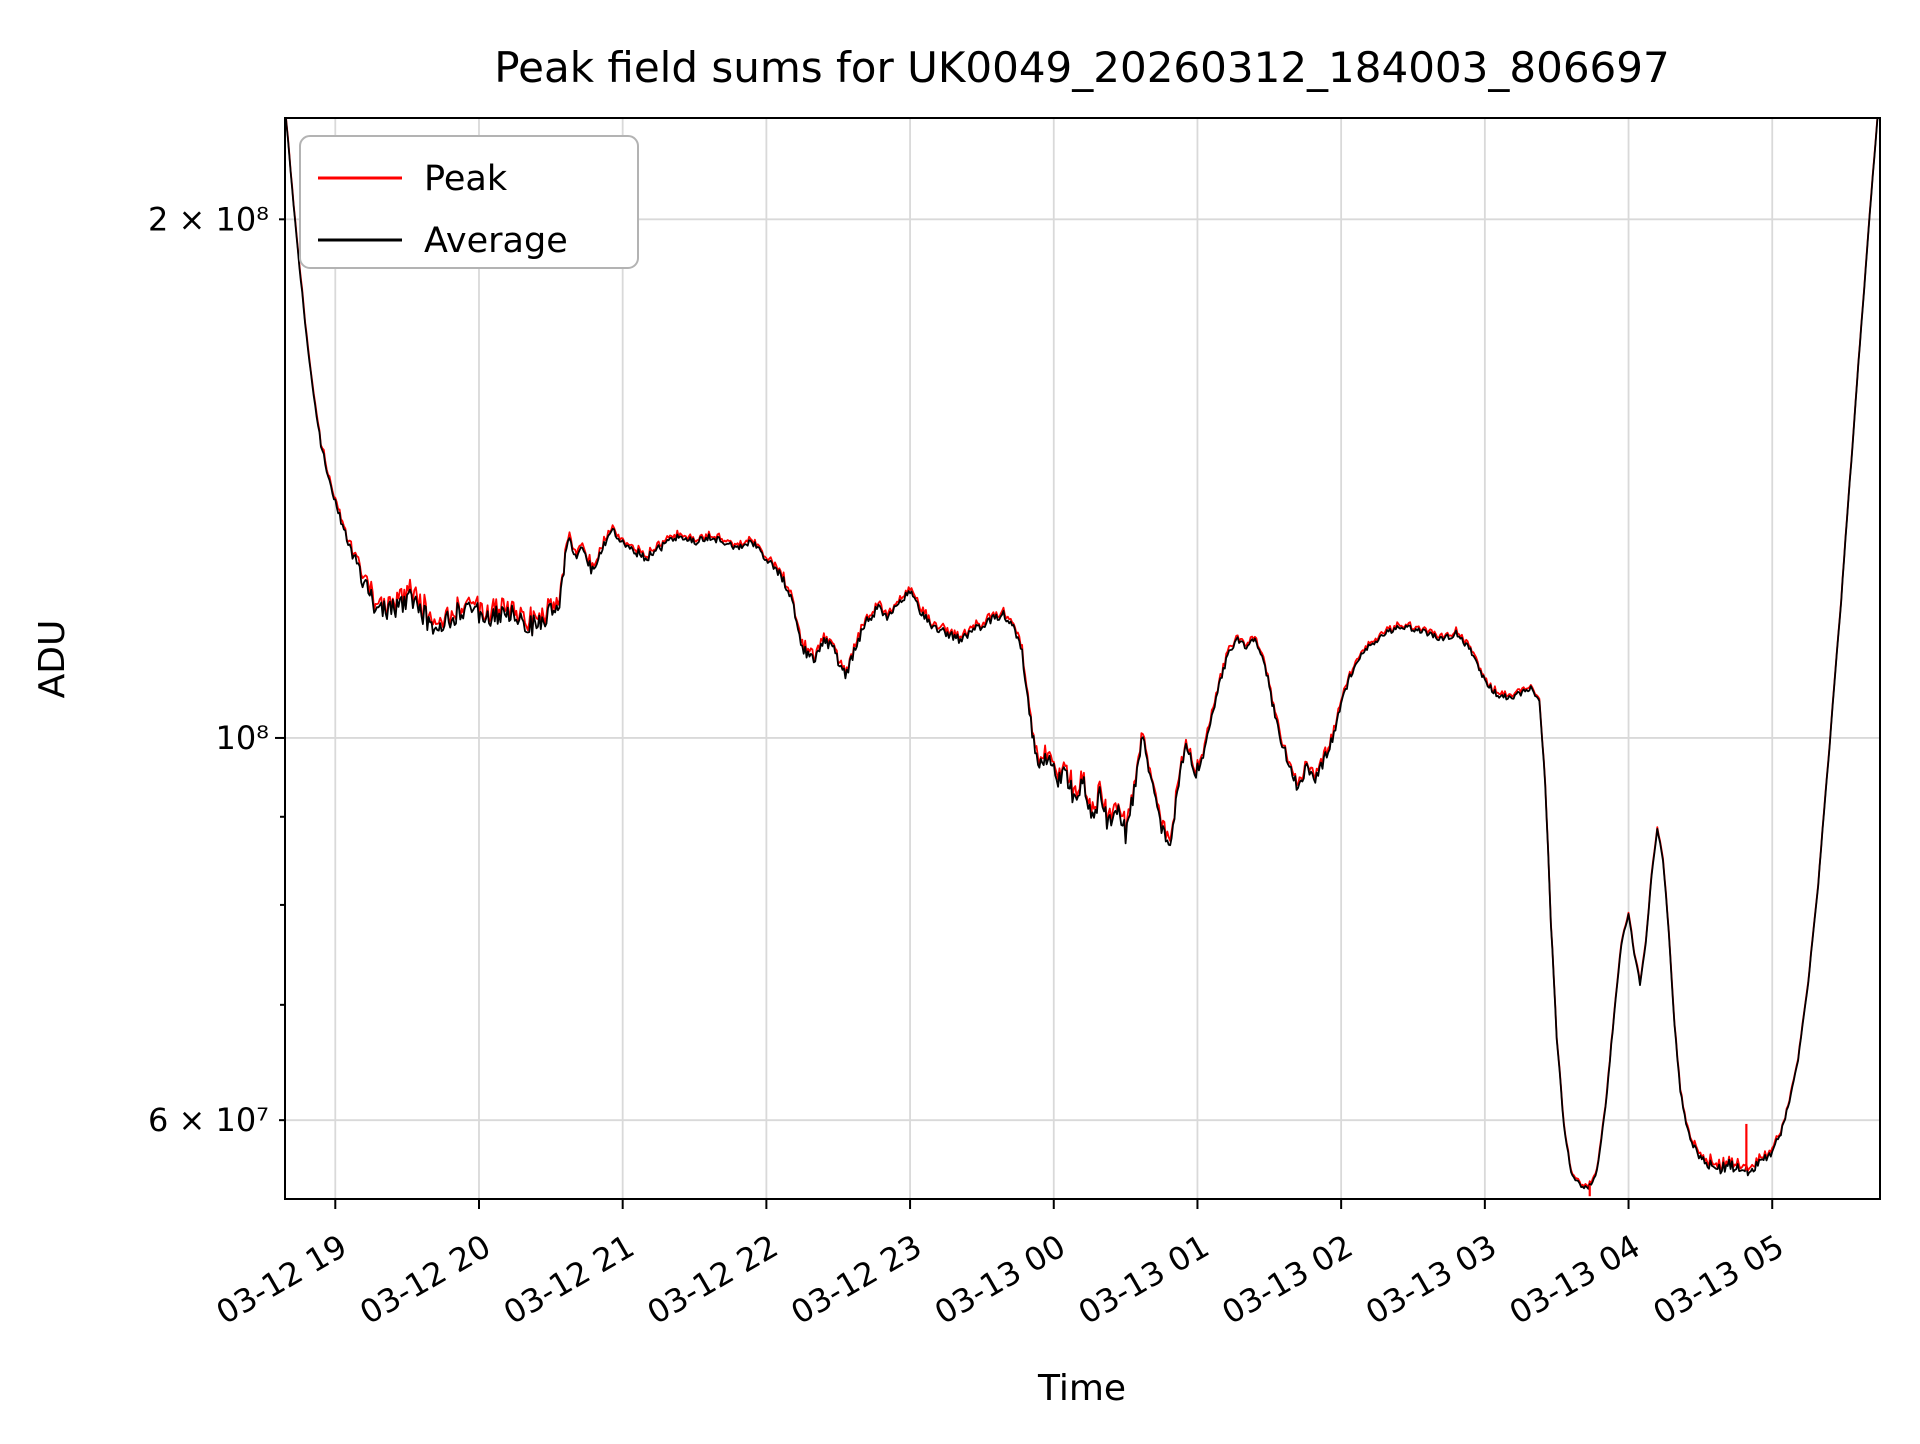 This screenshot has width=1920, height=1444. I want to click on y-tick-label: 10⁸, so click(242, 738).